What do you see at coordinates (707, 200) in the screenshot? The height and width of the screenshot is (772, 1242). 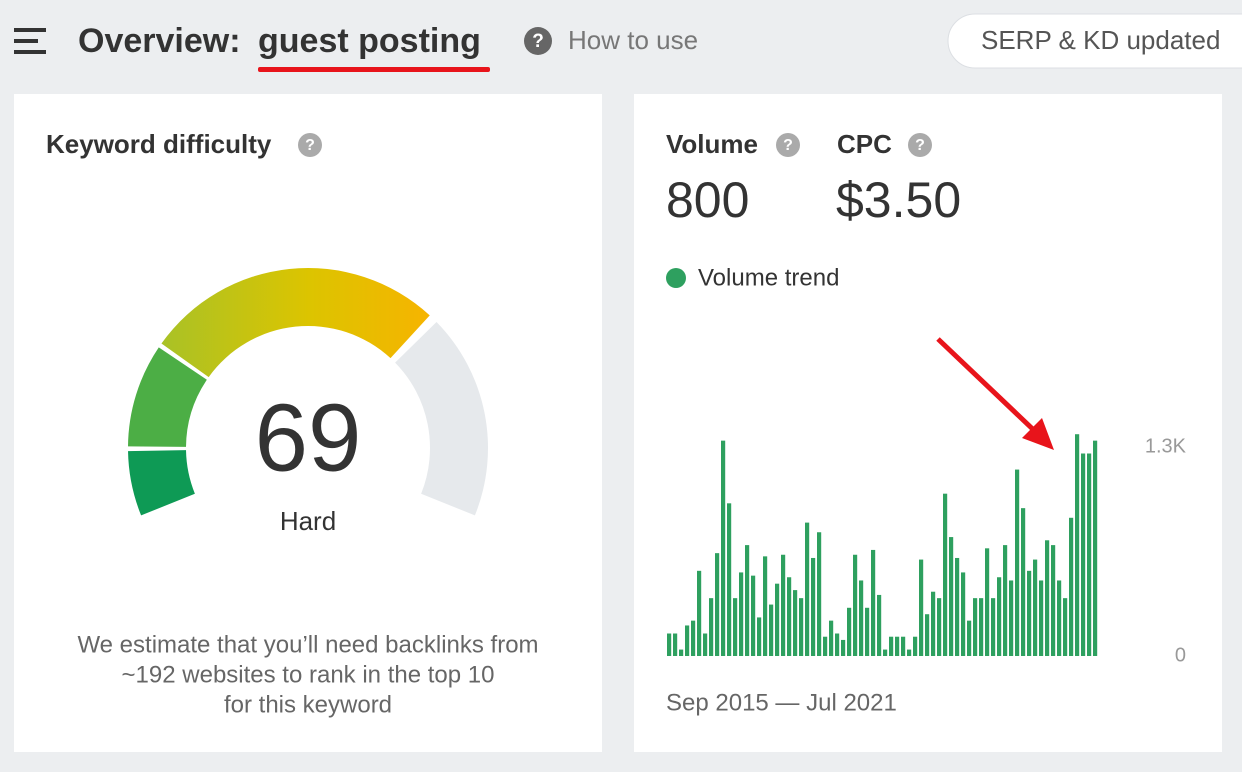 I see `volume-value: 800` at bounding box center [707, 200].